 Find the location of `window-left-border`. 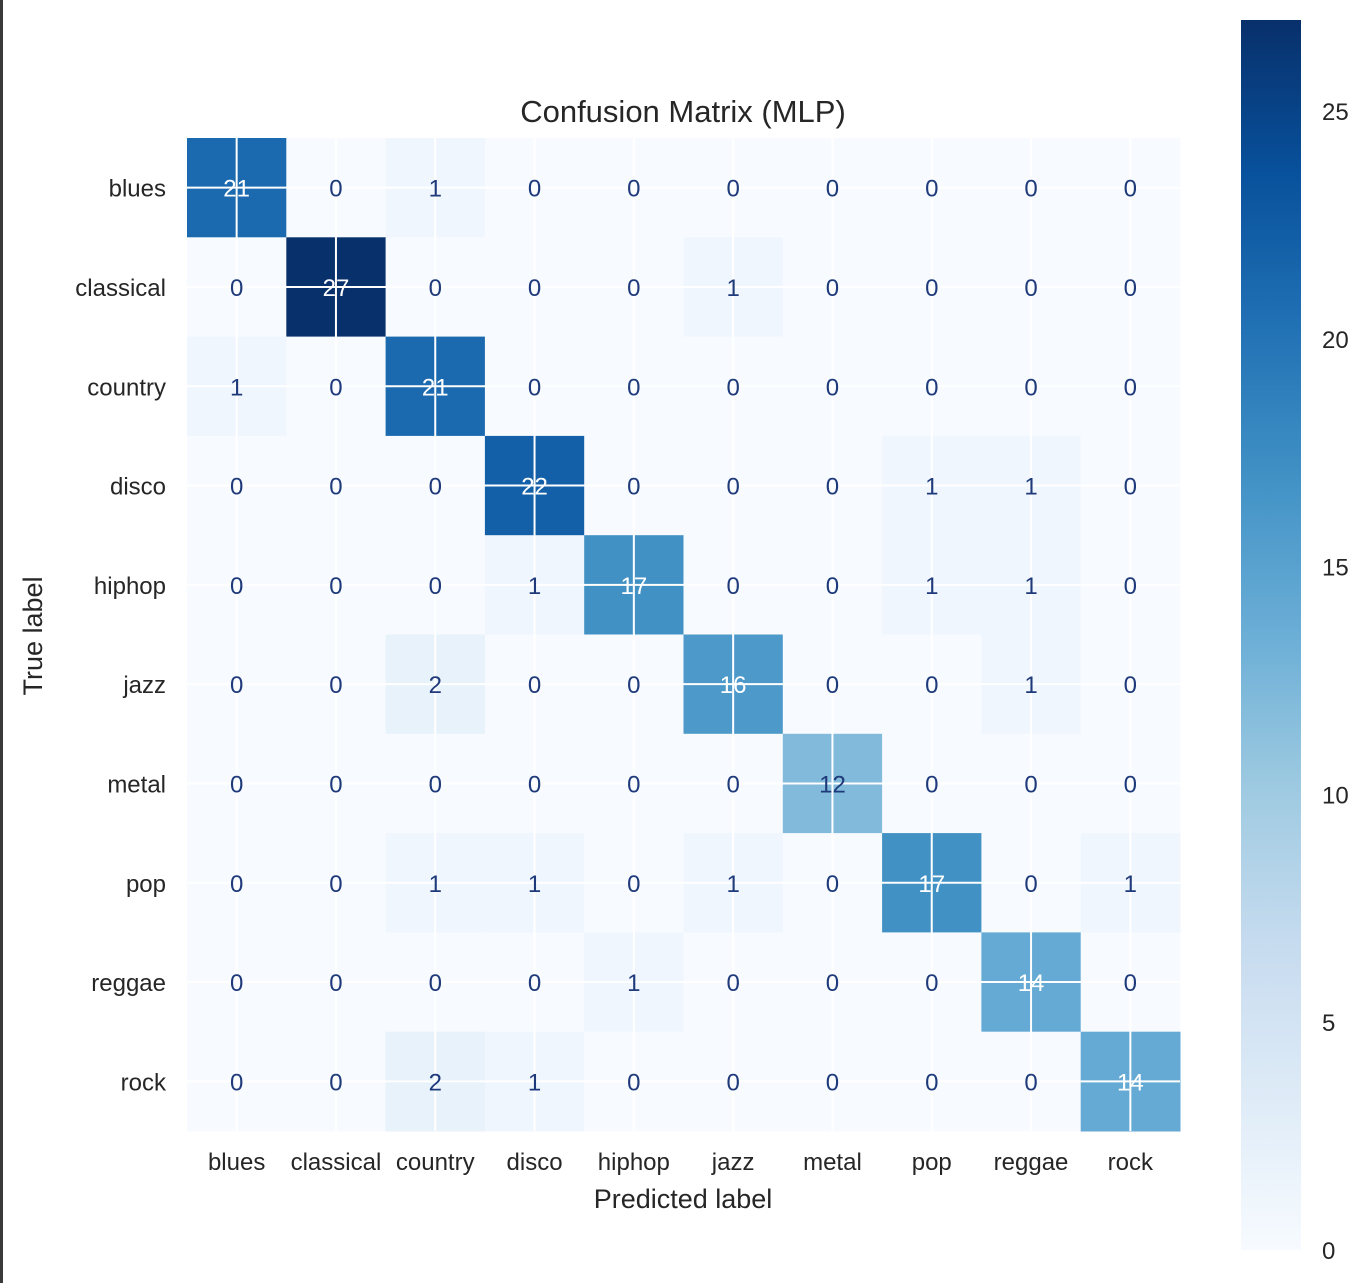

window-left-border is located at coordinates (1, 641).